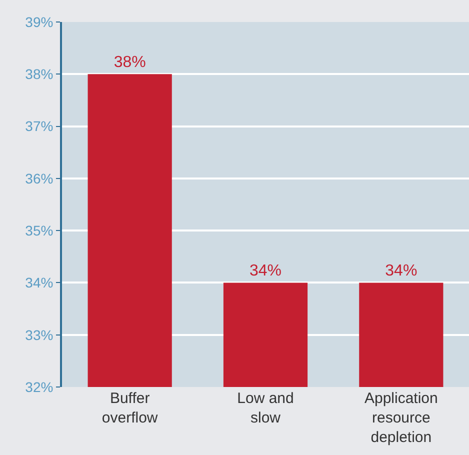  What do you see at coordinates (130, 408) in the screenshot?
I see `x-tick-label: Buffer overflow` at bounding box center [130, 408].